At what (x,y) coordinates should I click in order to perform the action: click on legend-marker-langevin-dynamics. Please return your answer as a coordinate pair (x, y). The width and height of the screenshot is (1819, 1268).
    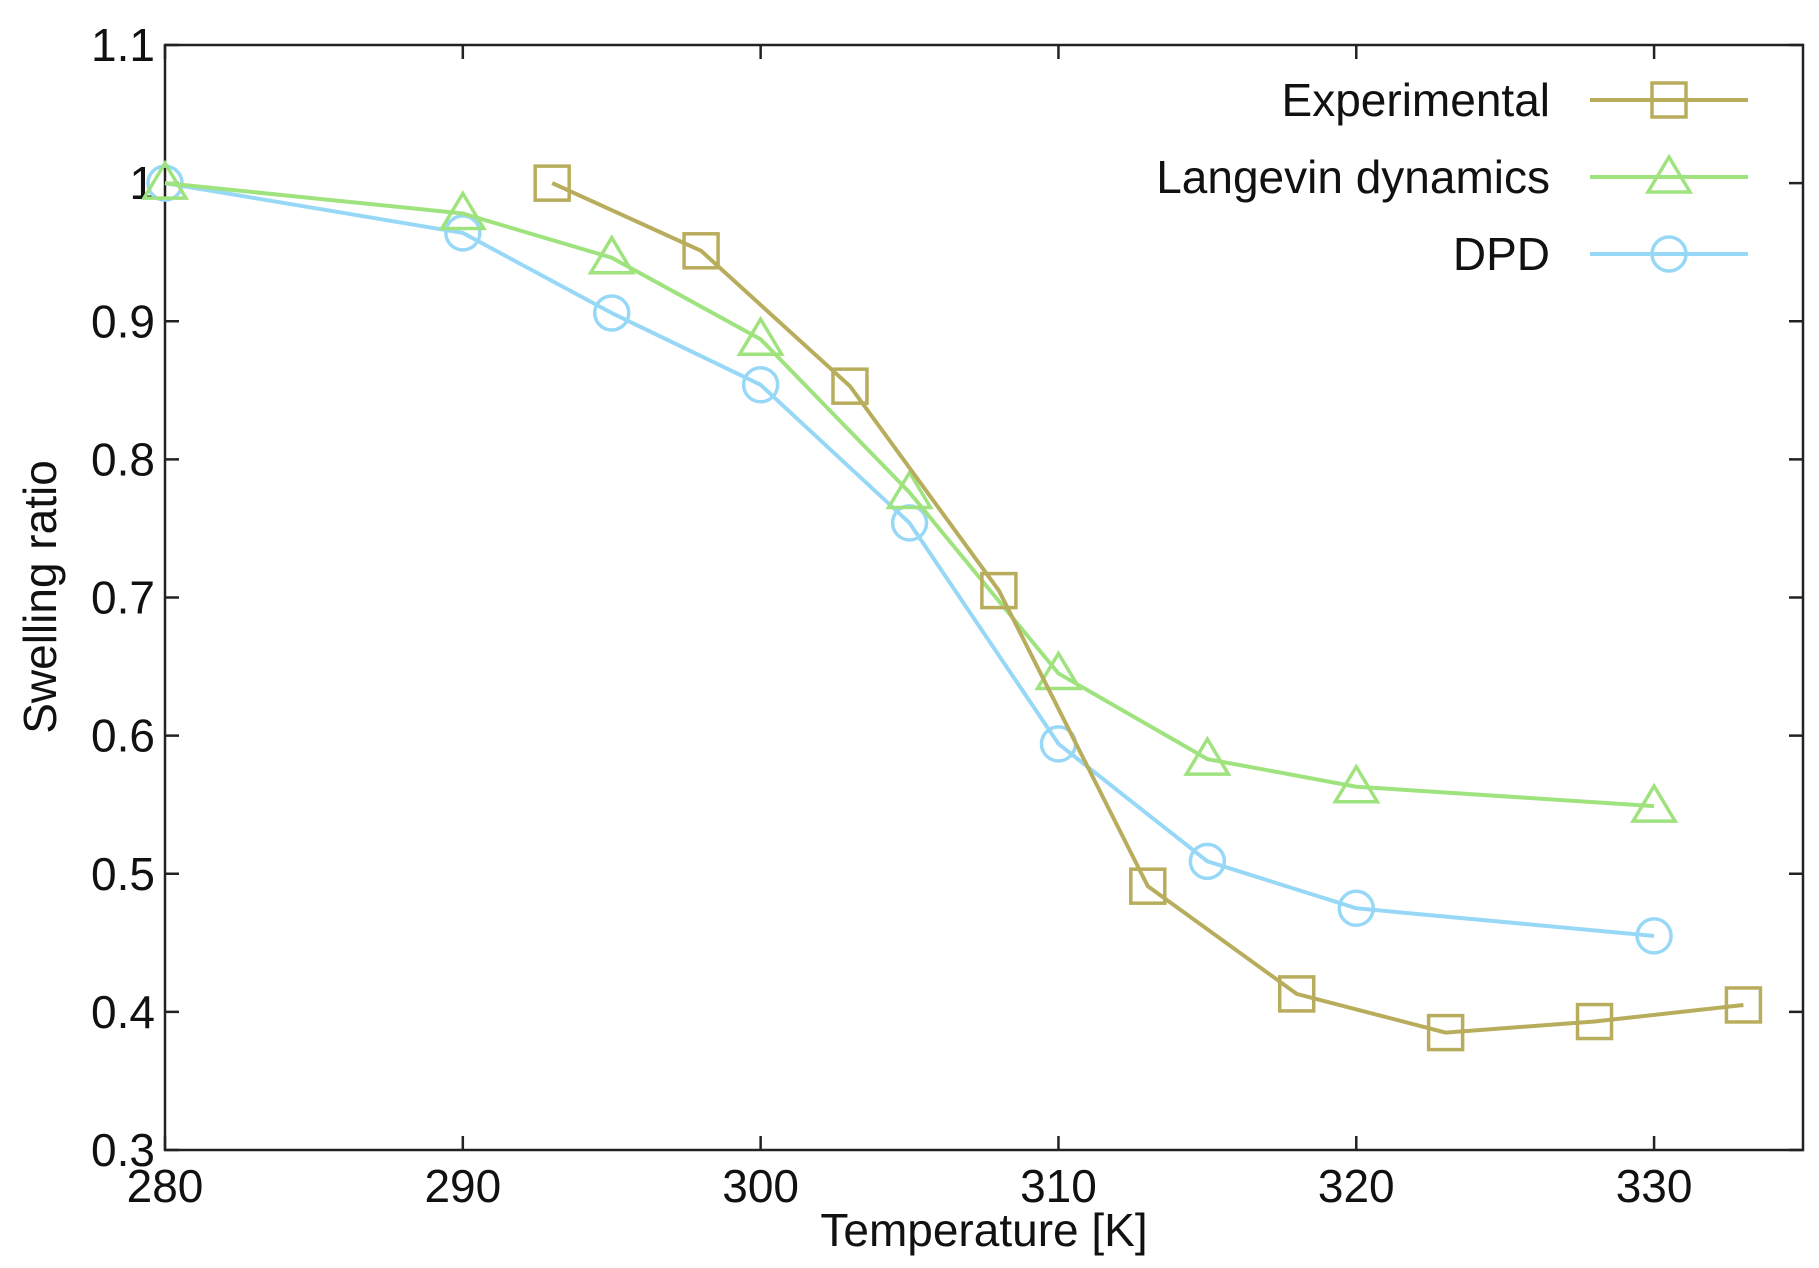
    Looking at the image, I should click on (1669, 173).